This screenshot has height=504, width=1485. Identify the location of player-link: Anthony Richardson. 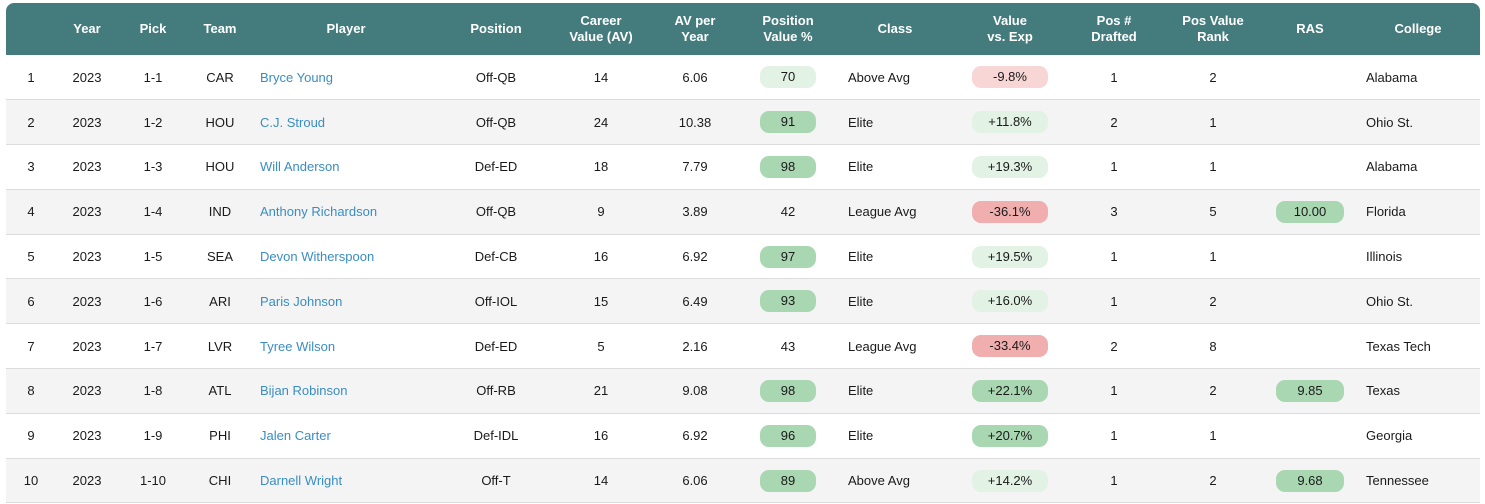
(319, 212).